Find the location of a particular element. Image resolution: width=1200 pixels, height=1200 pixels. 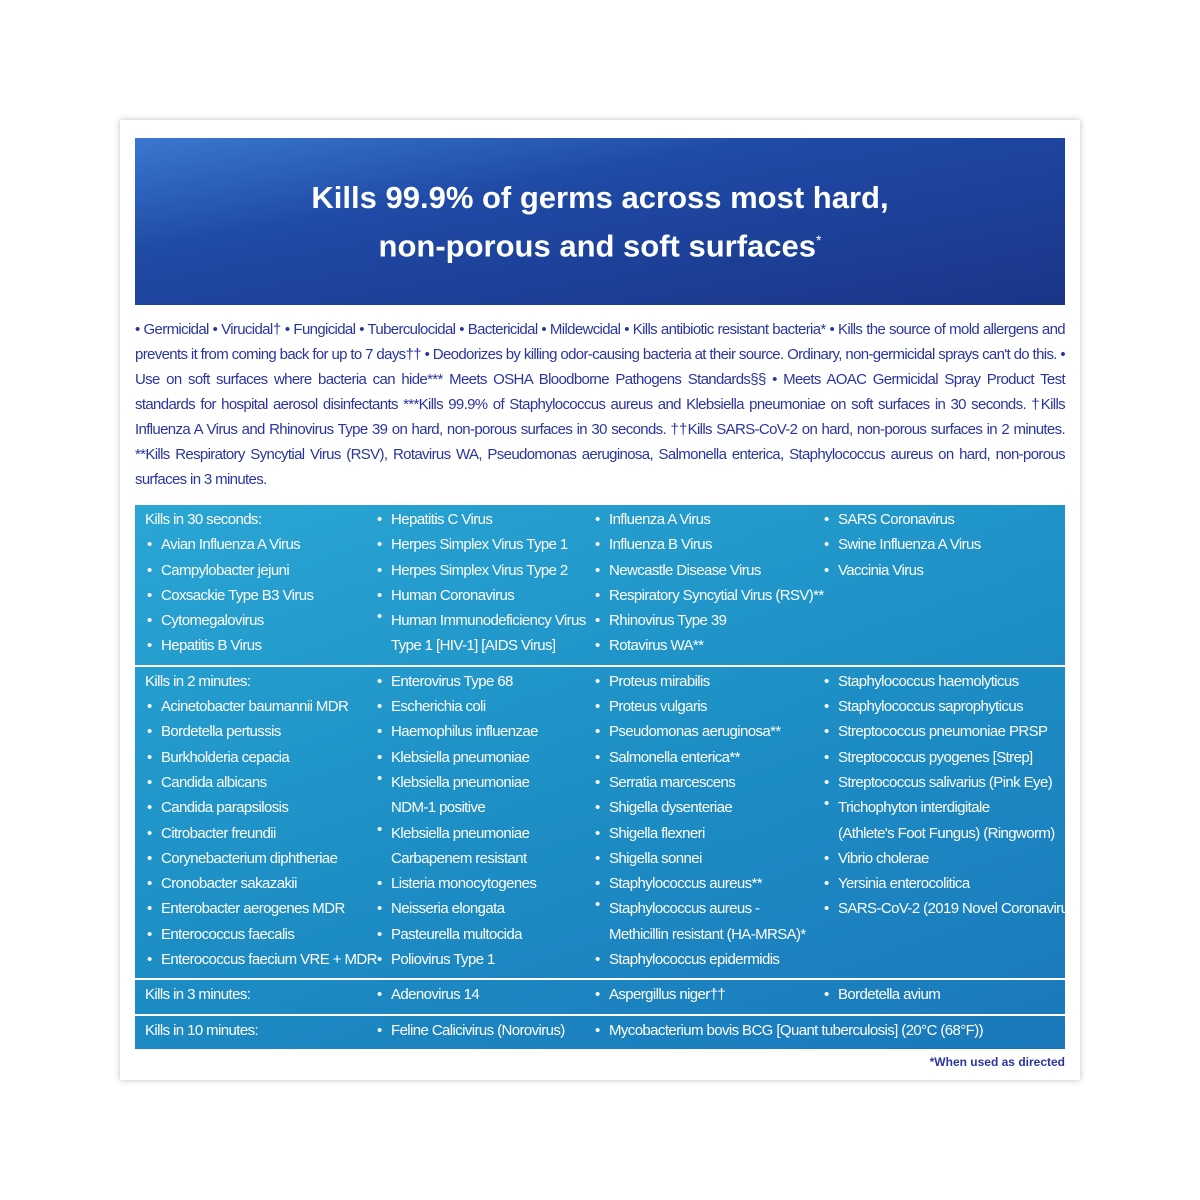

list-item: Yersinia enterocolitica is located at coordinates (951, 884).